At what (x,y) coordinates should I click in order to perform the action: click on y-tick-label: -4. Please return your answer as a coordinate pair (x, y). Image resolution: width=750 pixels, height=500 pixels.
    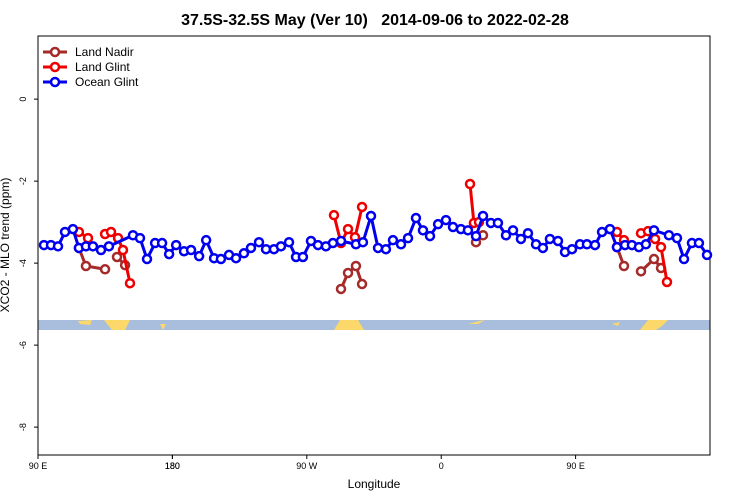
    Looking at the image, I should click on (23, 263).